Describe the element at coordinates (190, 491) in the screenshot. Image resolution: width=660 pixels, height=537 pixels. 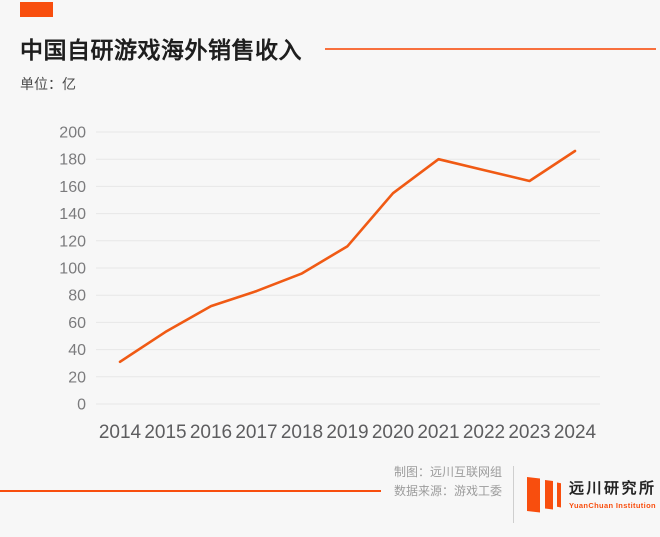
I see `footer-rule` at that location.